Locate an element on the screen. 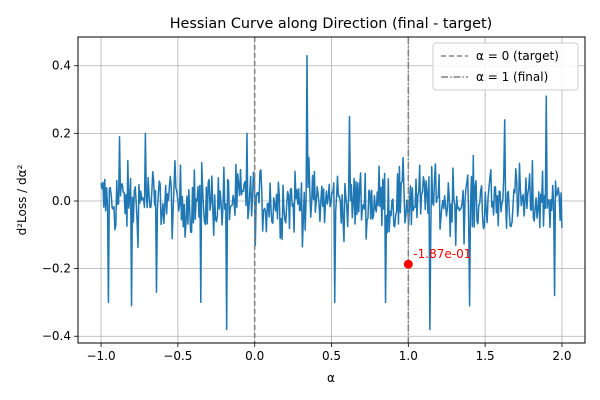 This screenshot has height=400, width=600. y-tick-label: 0.2 is located at coordinates (61, 133).